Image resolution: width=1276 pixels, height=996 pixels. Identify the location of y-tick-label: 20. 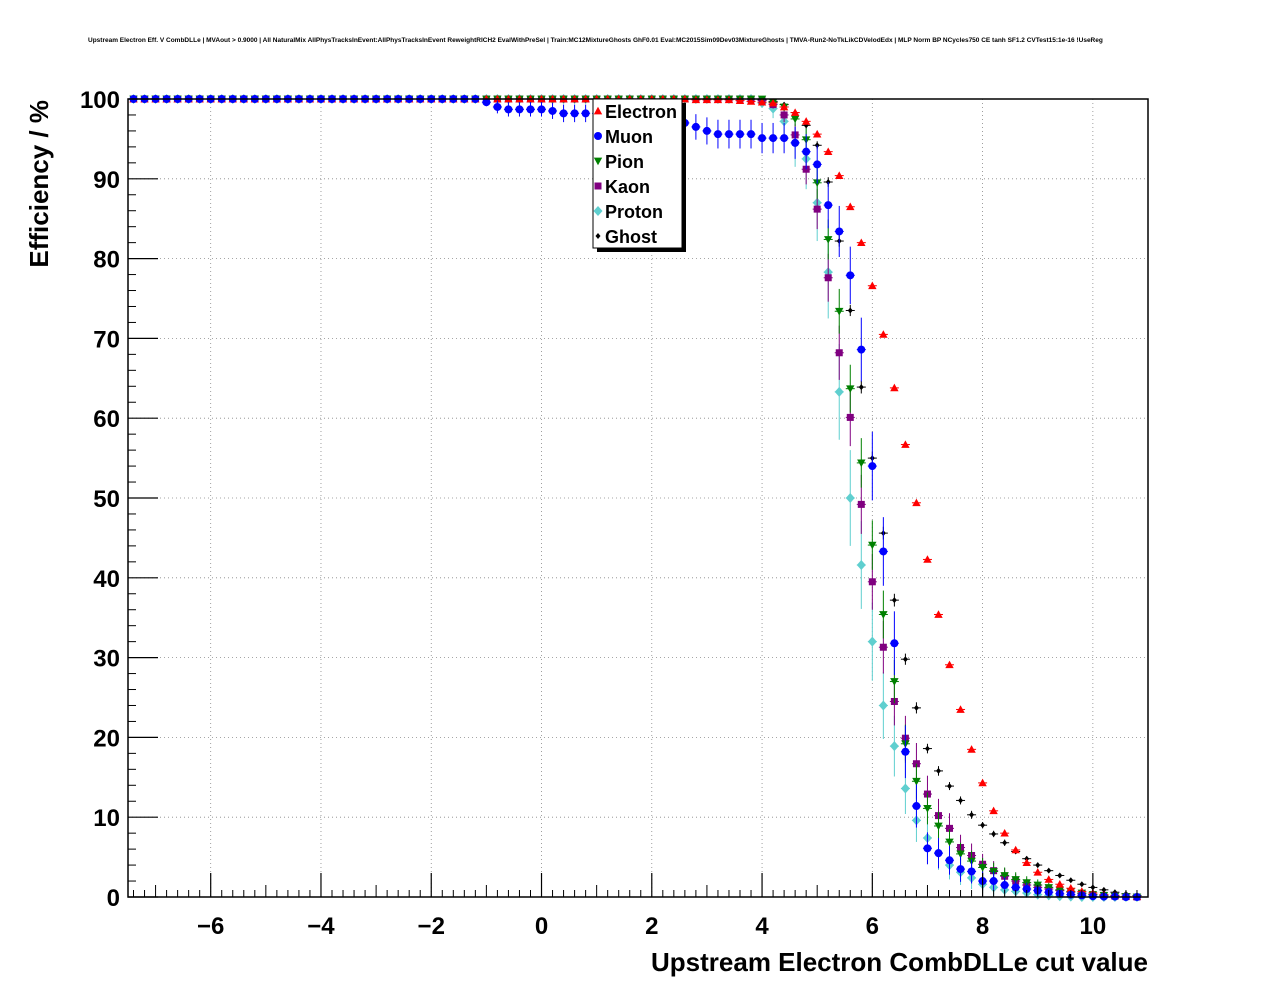
(106, 738).